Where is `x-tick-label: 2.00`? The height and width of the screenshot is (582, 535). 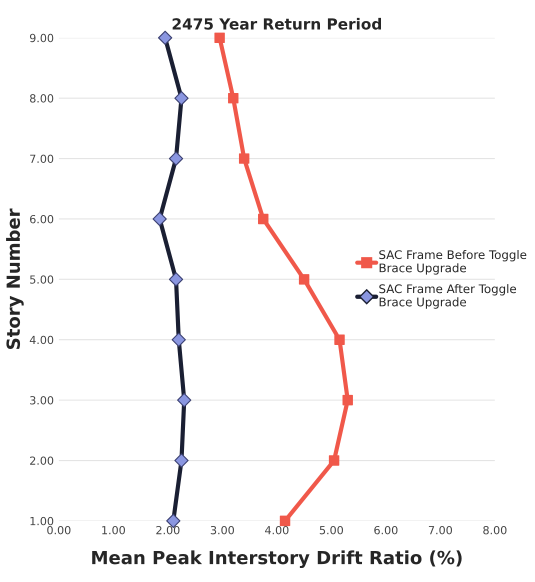 x-tick-label: 2.00 is located at coordinates (168, 530).